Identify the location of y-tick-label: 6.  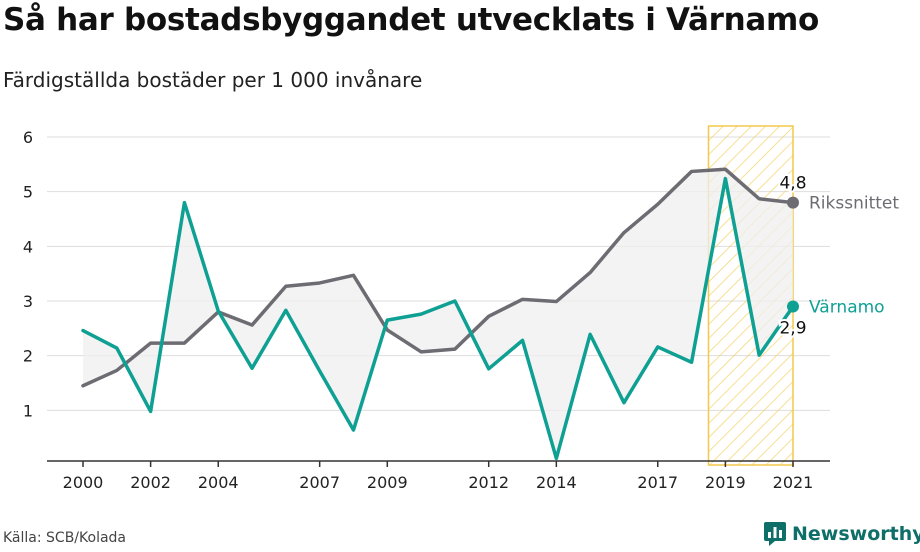
(28, 137).